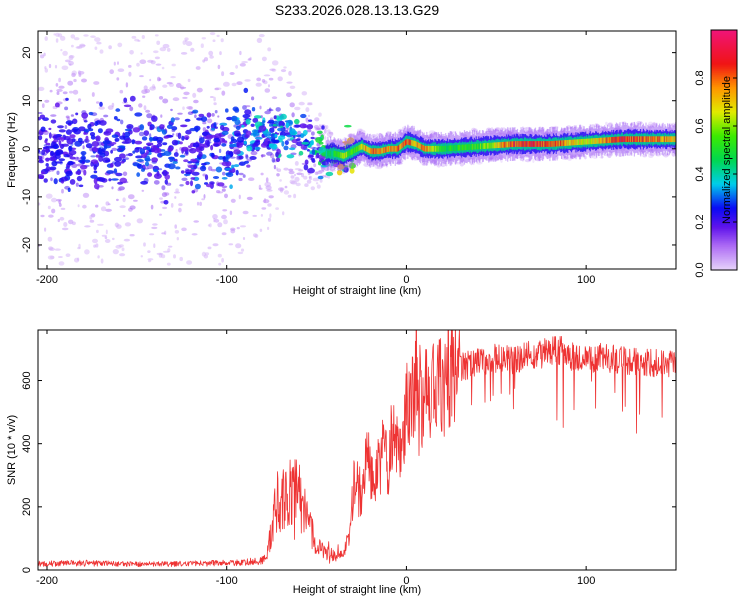  What do you see at coordinates (227, 280) in the screenshot?
I see `spectrogram-x-tick-label: -100` at bounding box center [227, 280].